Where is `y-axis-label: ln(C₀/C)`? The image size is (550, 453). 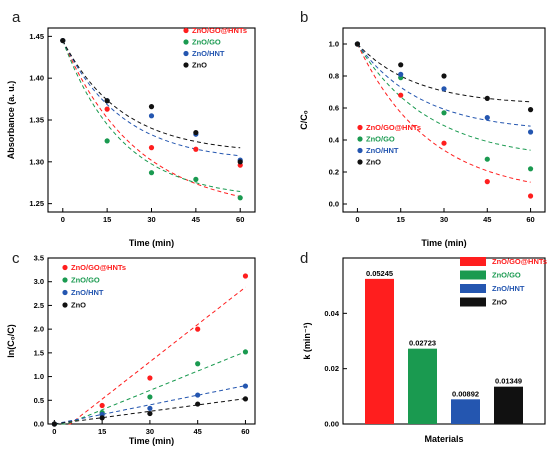
y-axis-label: ln(C₀/C) is located at coordinates (11, 341).